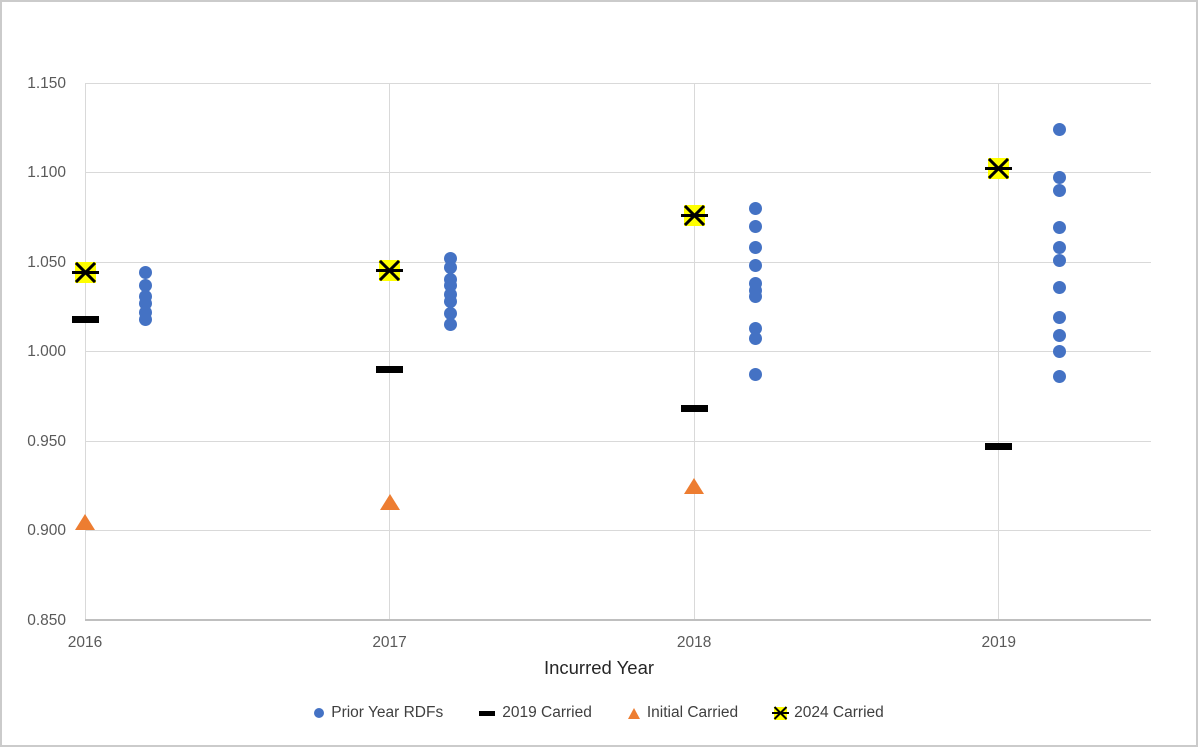  What do you see at coordinates (46, 441) in the screenshot?
I see `y-tick-label: 0.950` at bounding box center [46, 441].